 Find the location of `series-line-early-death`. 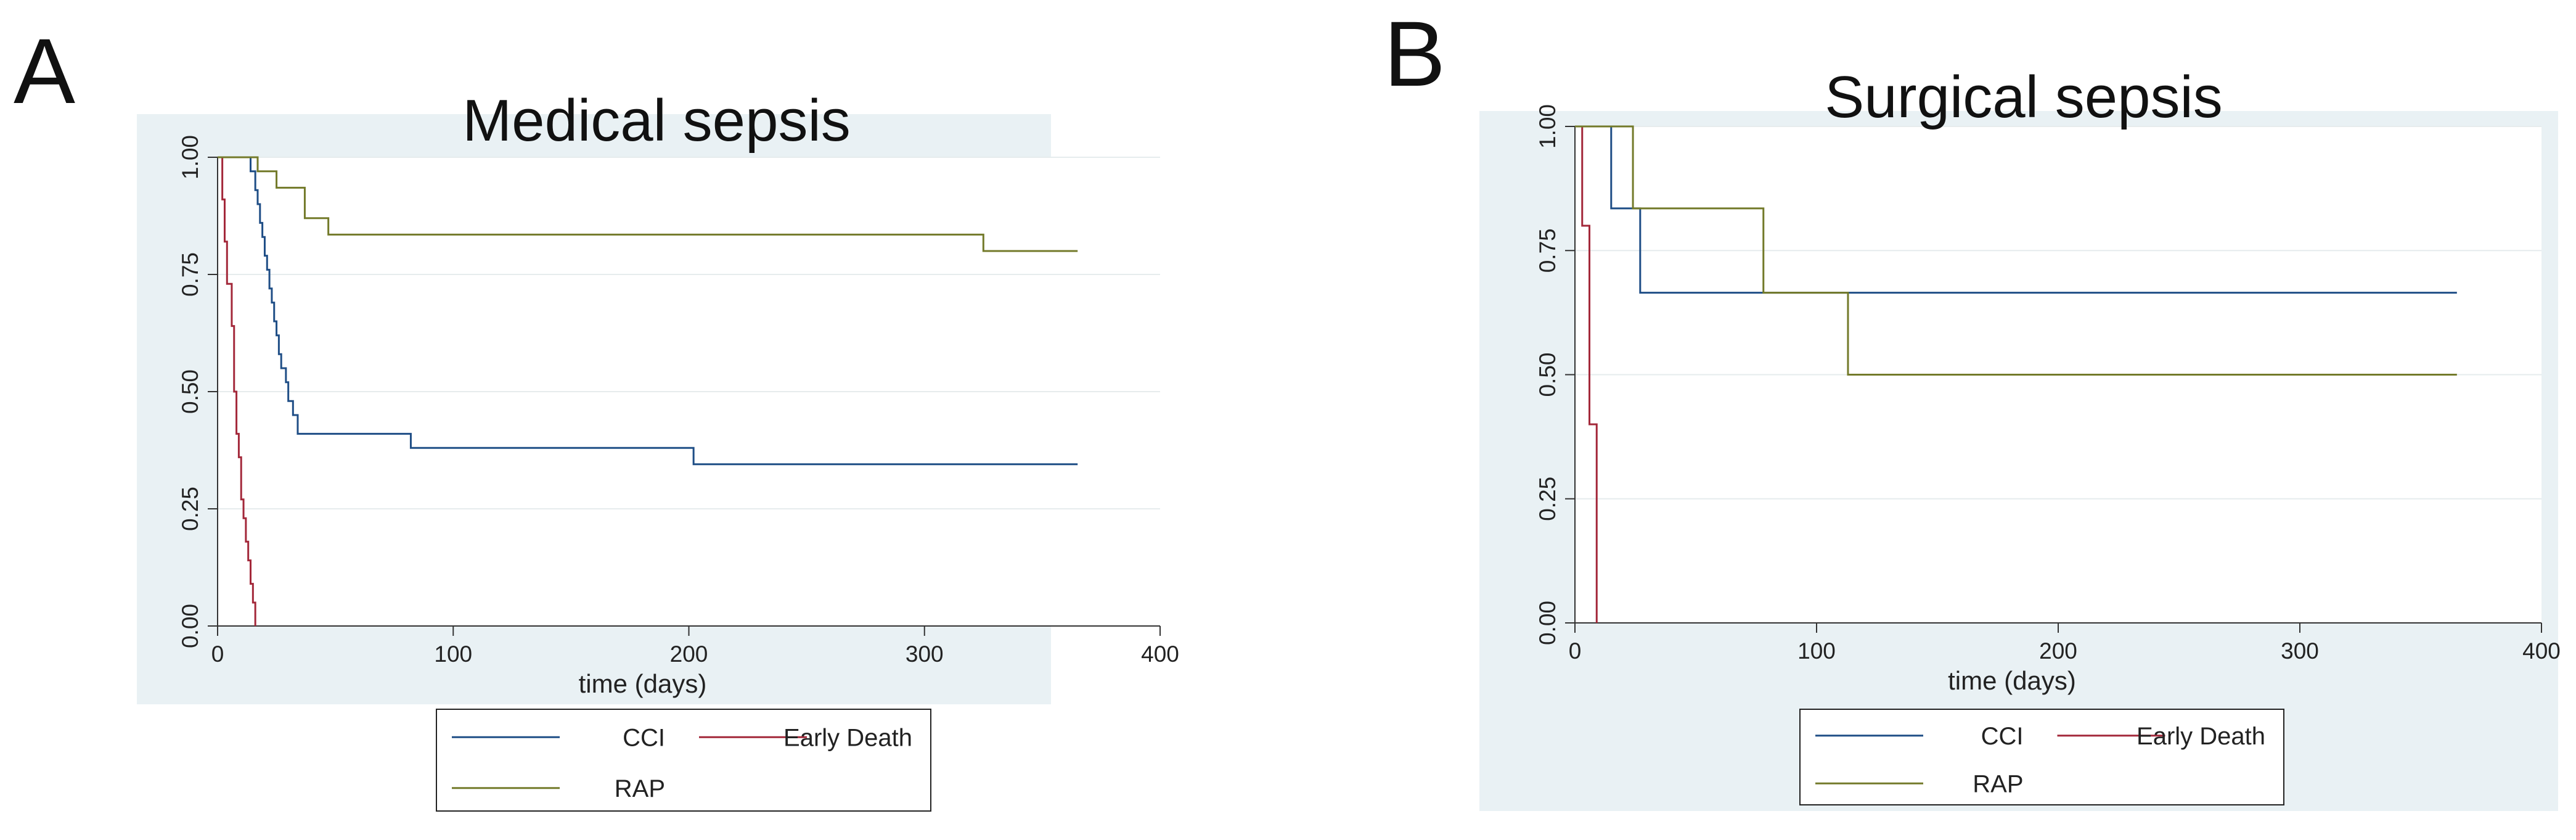

series-line-early-death is located at coordinates (237, 391).